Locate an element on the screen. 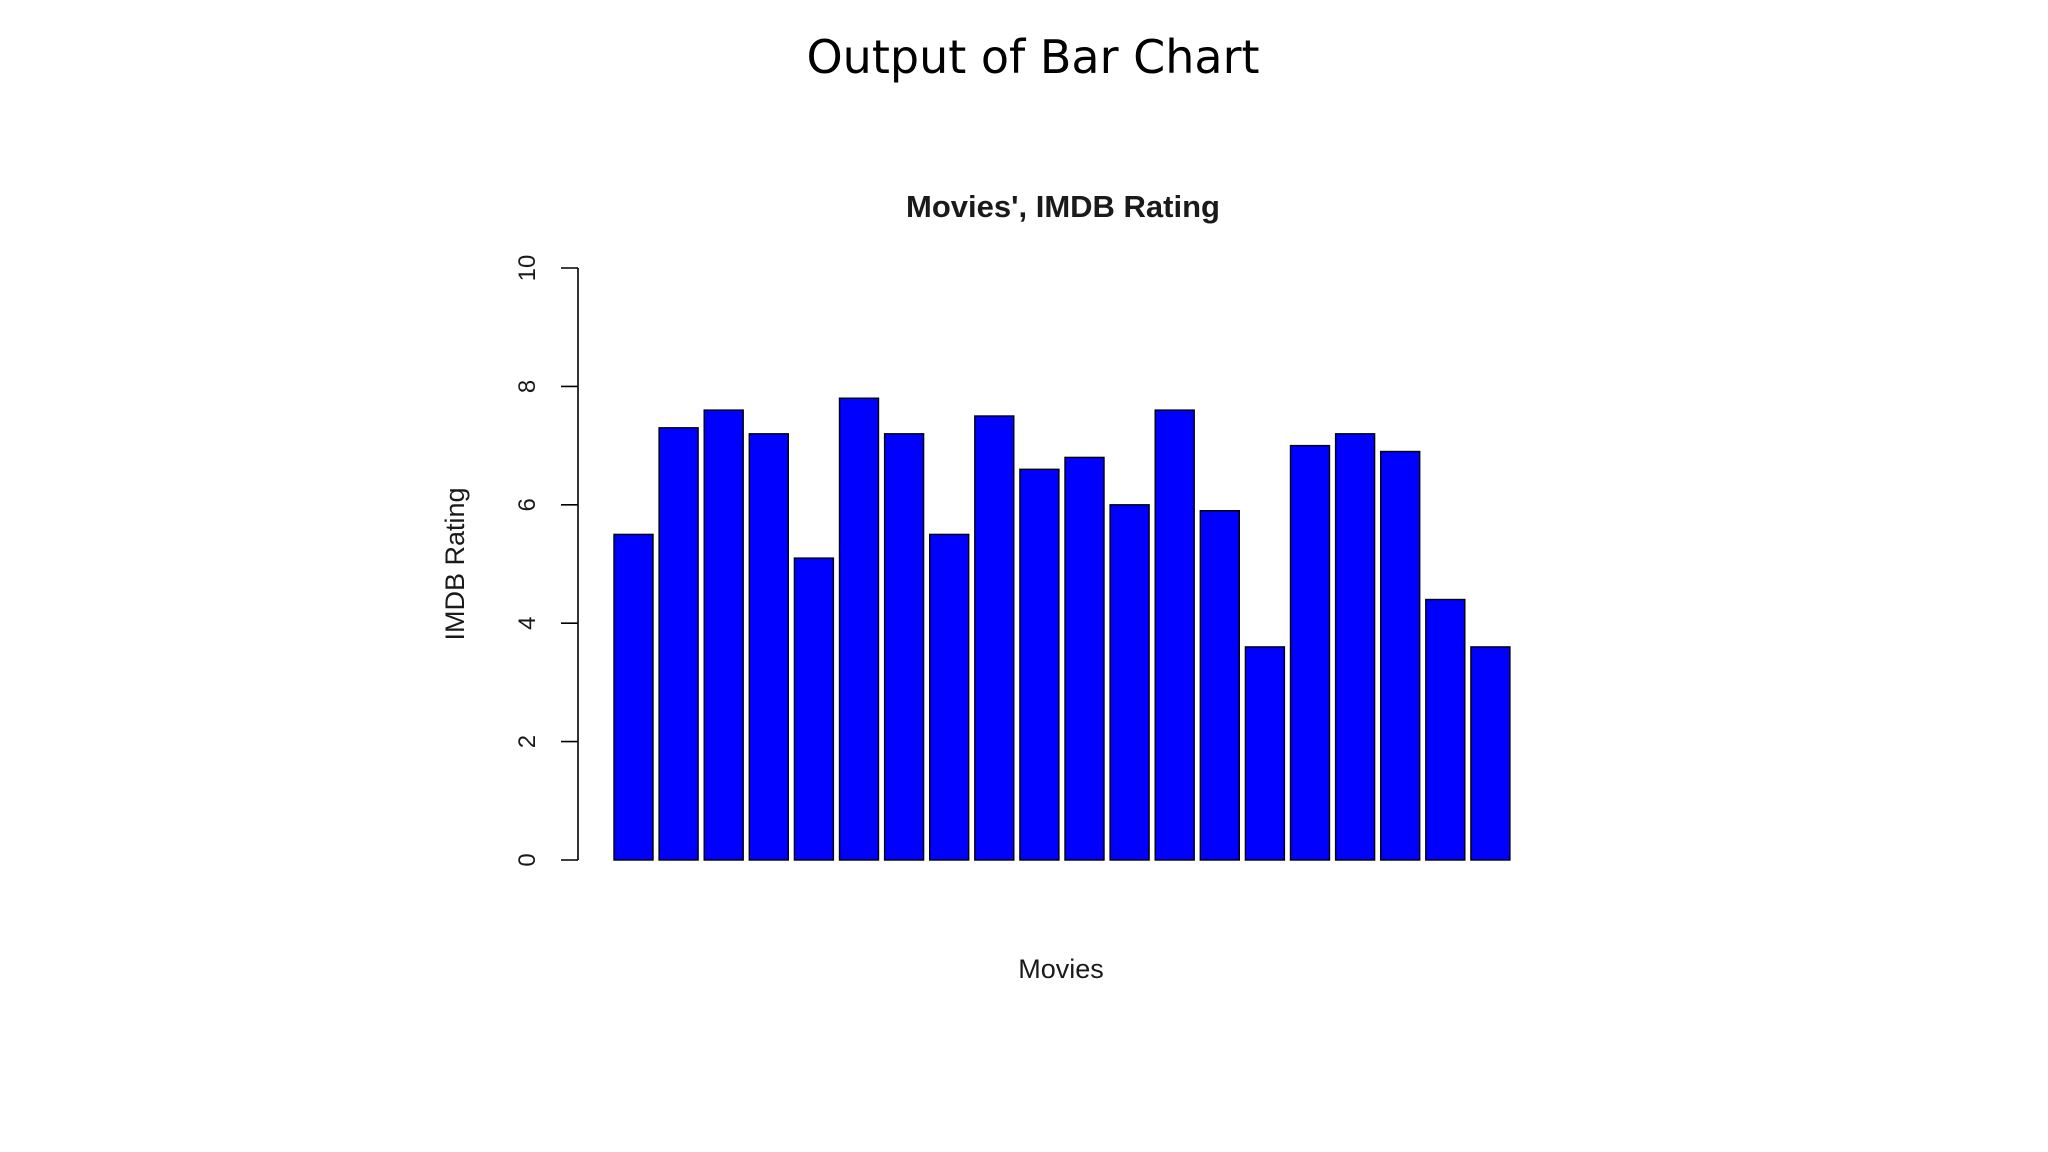 The height and width of the screenshot is (1152, 2048). y-tick-label: 0 is located at coordinates (527, 859).